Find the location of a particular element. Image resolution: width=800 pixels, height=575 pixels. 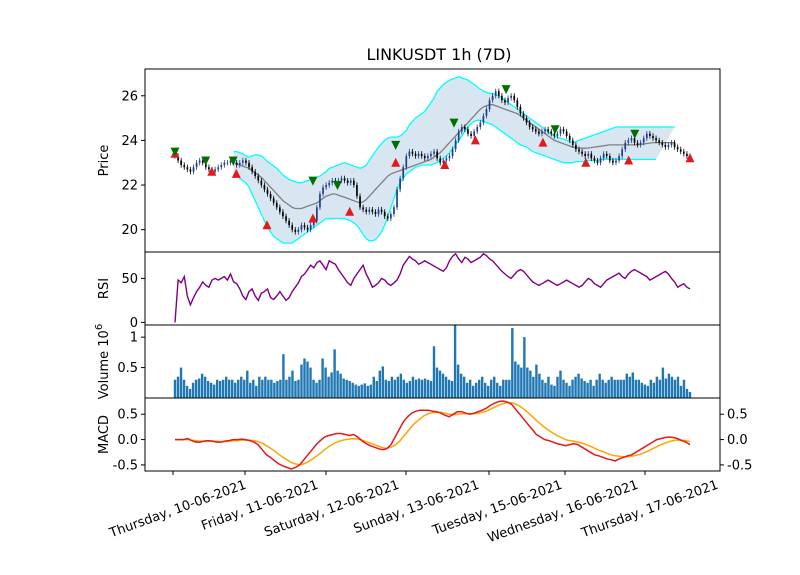

bollinger-upper-line is located at coordinates (454, 130).